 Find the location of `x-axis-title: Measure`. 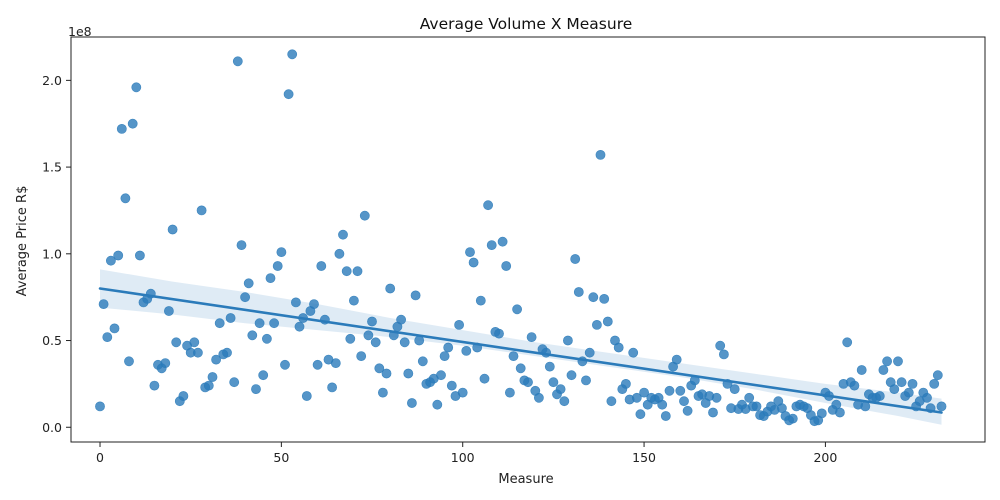

x-axis-title: Measure is located at coordinates (525, 479).